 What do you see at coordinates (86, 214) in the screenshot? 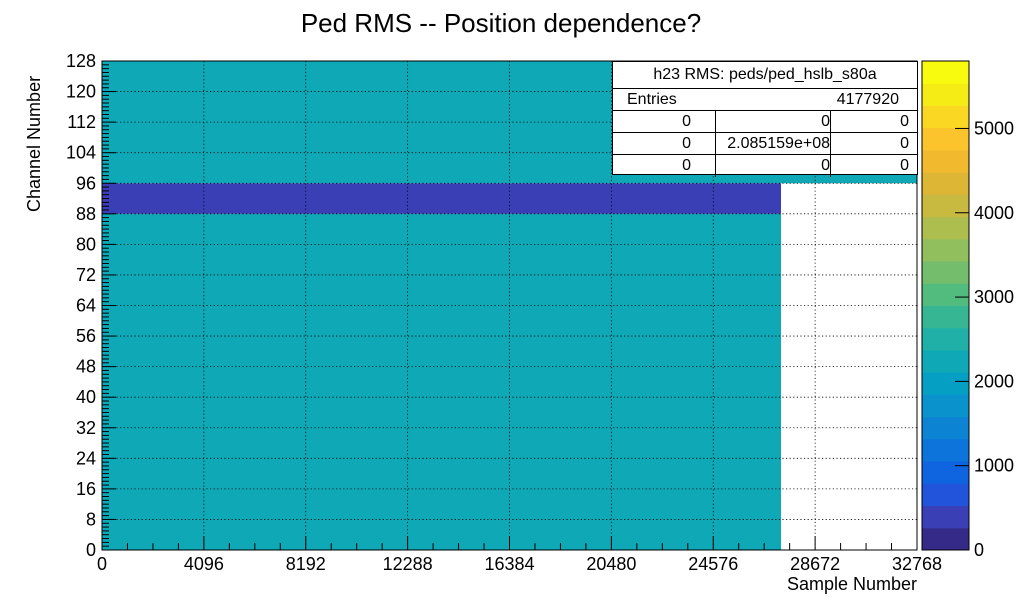
I see `y-tick-label: 88` at bounding box center [86, 214].